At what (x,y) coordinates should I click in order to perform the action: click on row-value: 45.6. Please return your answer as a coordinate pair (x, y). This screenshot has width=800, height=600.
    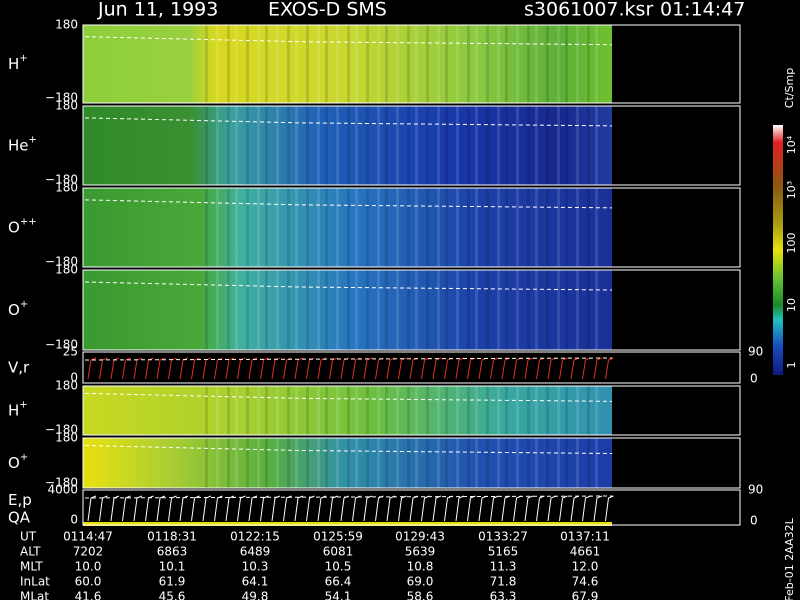
    Looking at the image, I should click on (172, 595).